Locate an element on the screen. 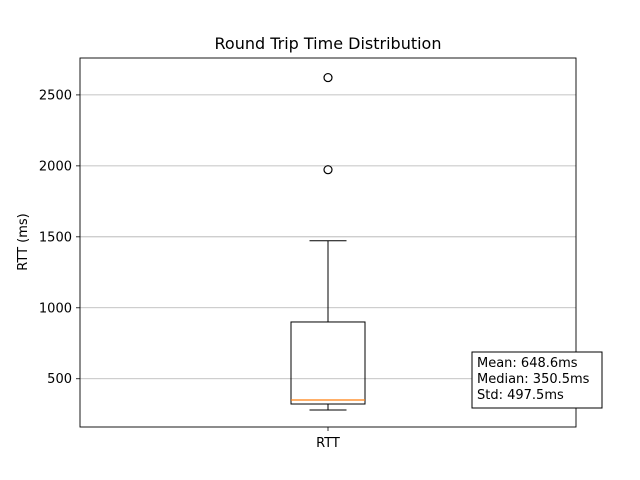  y-tick-label-500: 500 is located at coordinates (59, 379).